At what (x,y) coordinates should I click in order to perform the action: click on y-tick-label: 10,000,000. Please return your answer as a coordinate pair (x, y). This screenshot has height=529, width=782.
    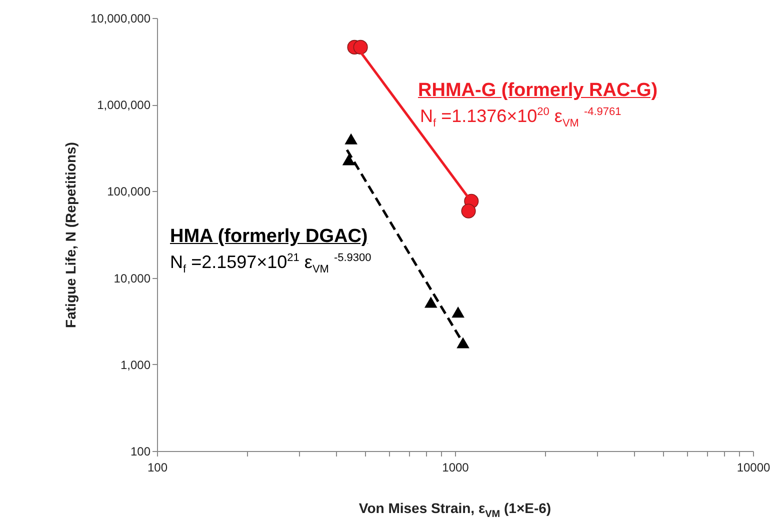
    Looking at the image, I should click on (120, 19).